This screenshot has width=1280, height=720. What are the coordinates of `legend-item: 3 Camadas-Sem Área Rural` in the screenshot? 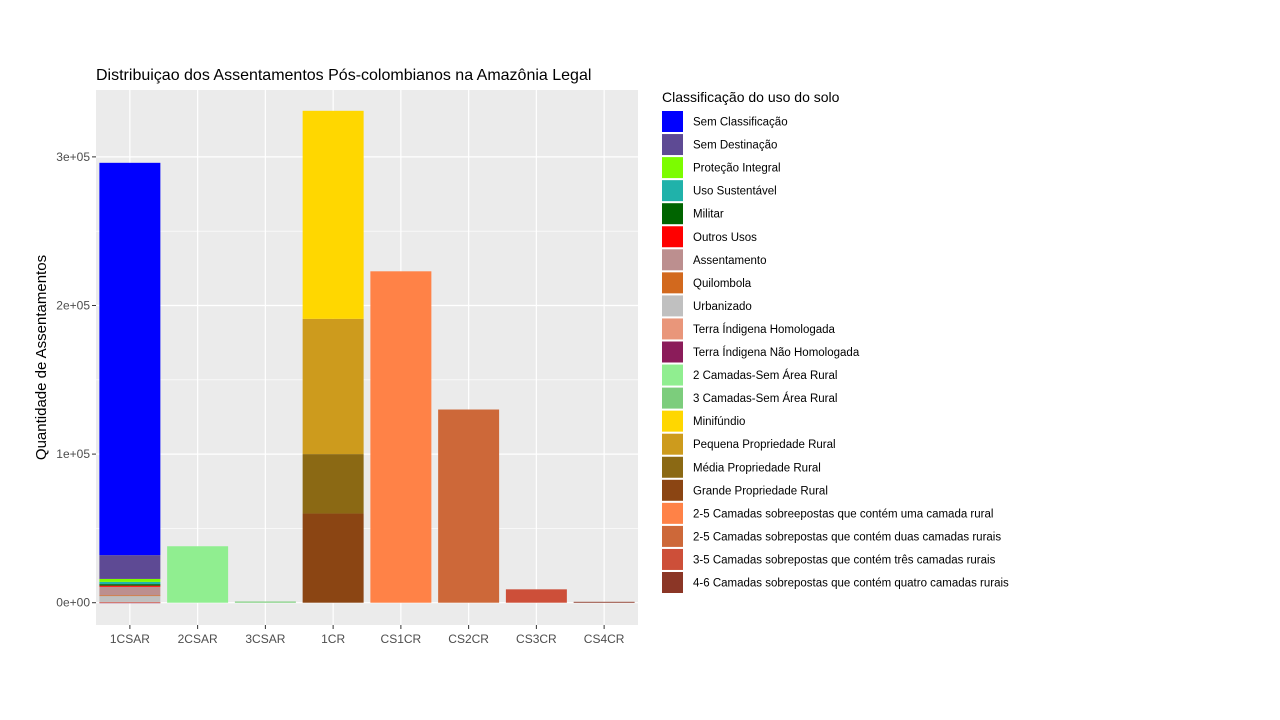 It's located at (749, 398).